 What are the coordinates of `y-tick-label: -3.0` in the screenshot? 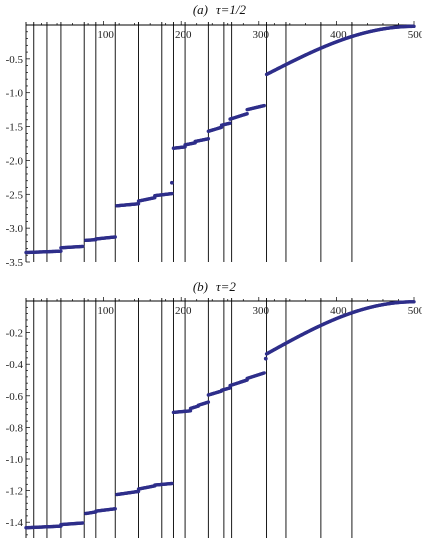 It's located at (15, 229).